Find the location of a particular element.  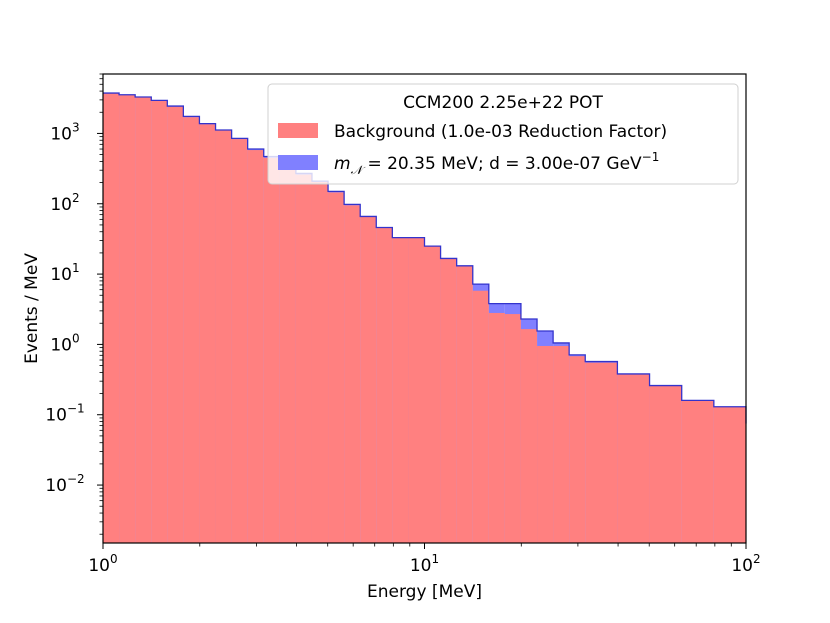

y-axis: 10⁻² 10⁻¹ 10⁰ 10¹ 10² 10³ is located at coordinates (74, 304).